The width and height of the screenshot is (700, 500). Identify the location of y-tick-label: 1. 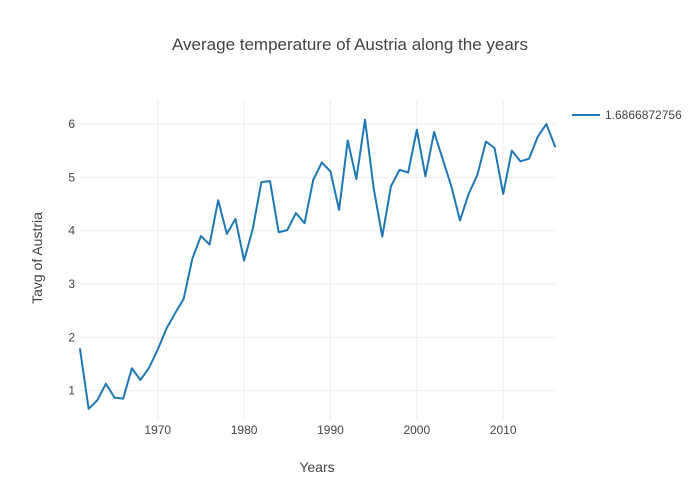
(71, 391).